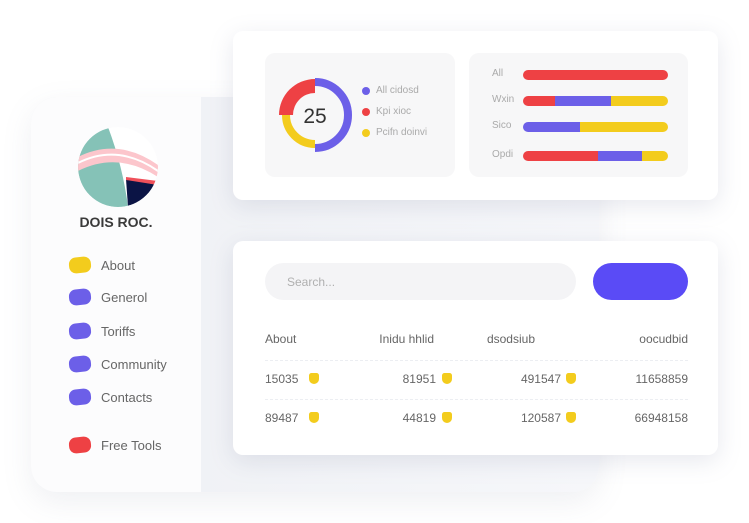 The height and width of the screenshot is (523, 749). I want to click on donut-segment-yellow, so click(299, 131).